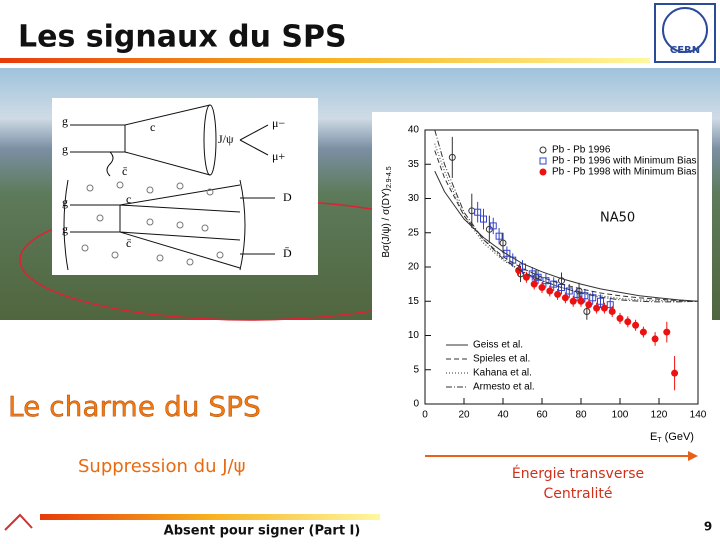  Describe the element at coordinates (708, 527) in the screenshot. I see `page-number: 9` at that location.